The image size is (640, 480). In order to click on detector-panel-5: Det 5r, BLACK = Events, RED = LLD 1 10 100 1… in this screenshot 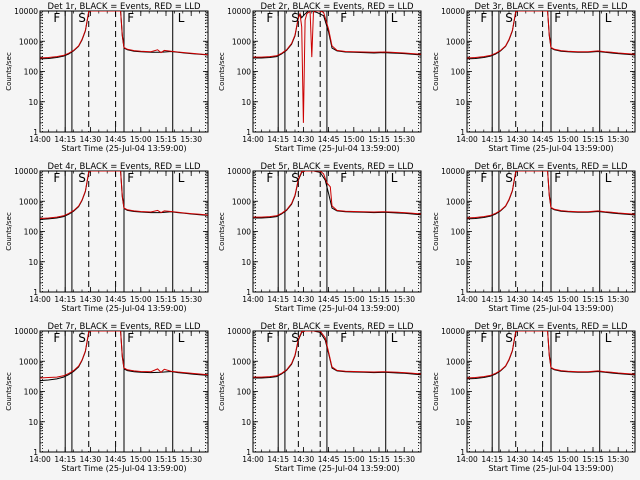, I will do `click(320, 237)`.